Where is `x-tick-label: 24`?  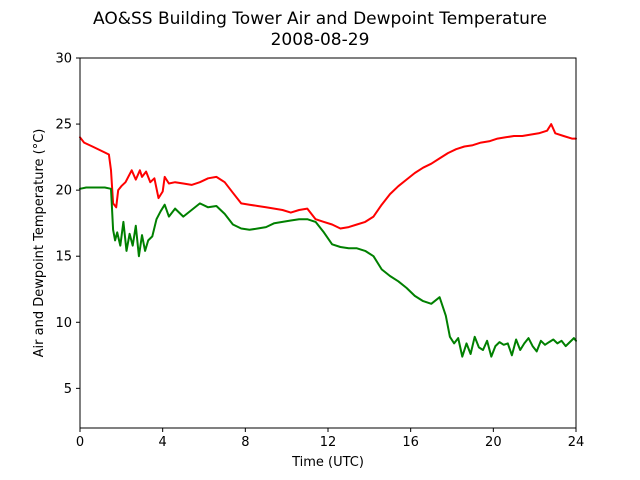
x-tick-label: 24 is located at coordinates (576, 442).